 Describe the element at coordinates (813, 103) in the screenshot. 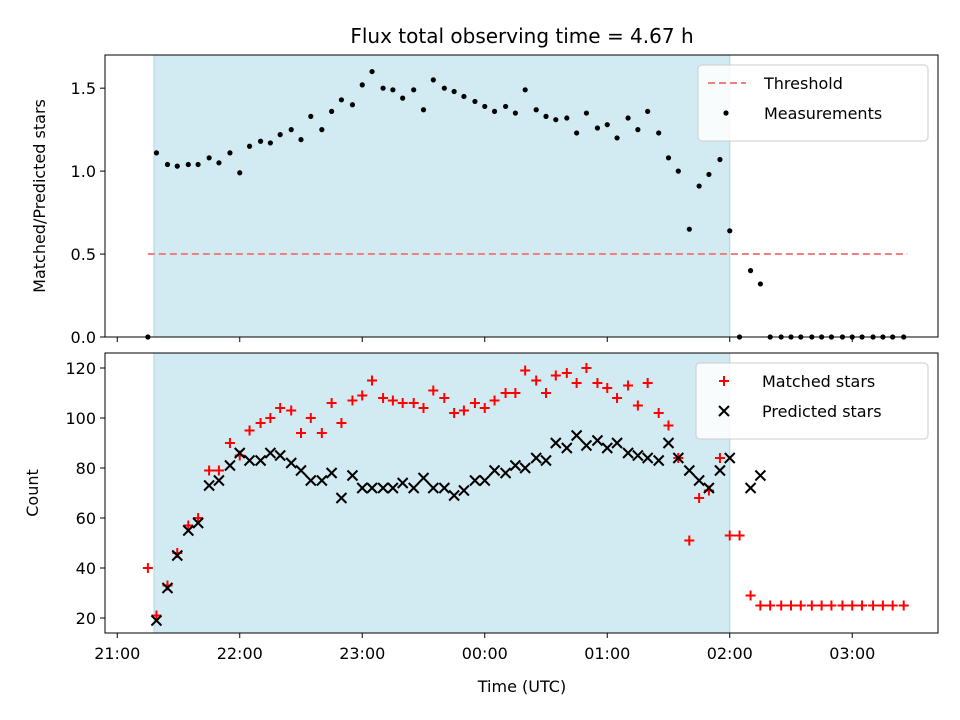

I see `top-legend: Threshold Measurements` at that location.